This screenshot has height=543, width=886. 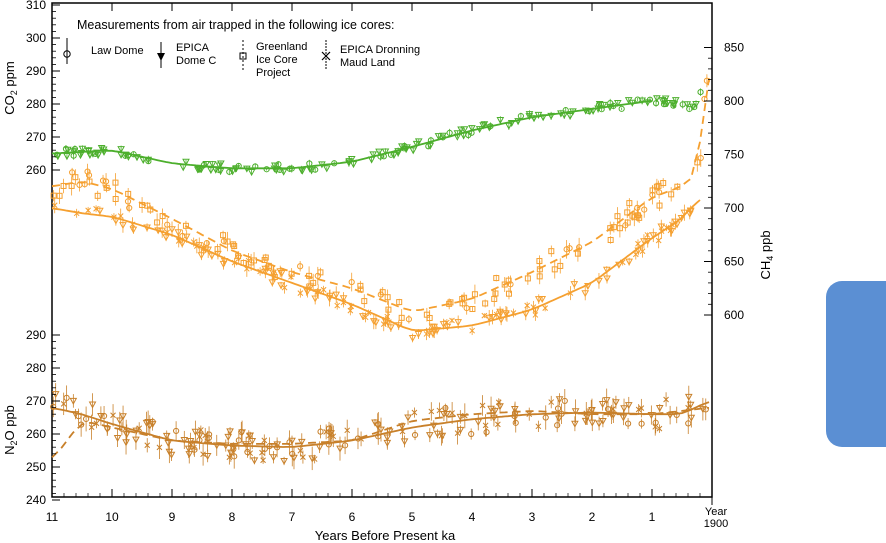 What do you see at coordinates (352, 517) in the screenshot?
I see `x-axis-tick-label: 6` at bounding box center [352, 517].